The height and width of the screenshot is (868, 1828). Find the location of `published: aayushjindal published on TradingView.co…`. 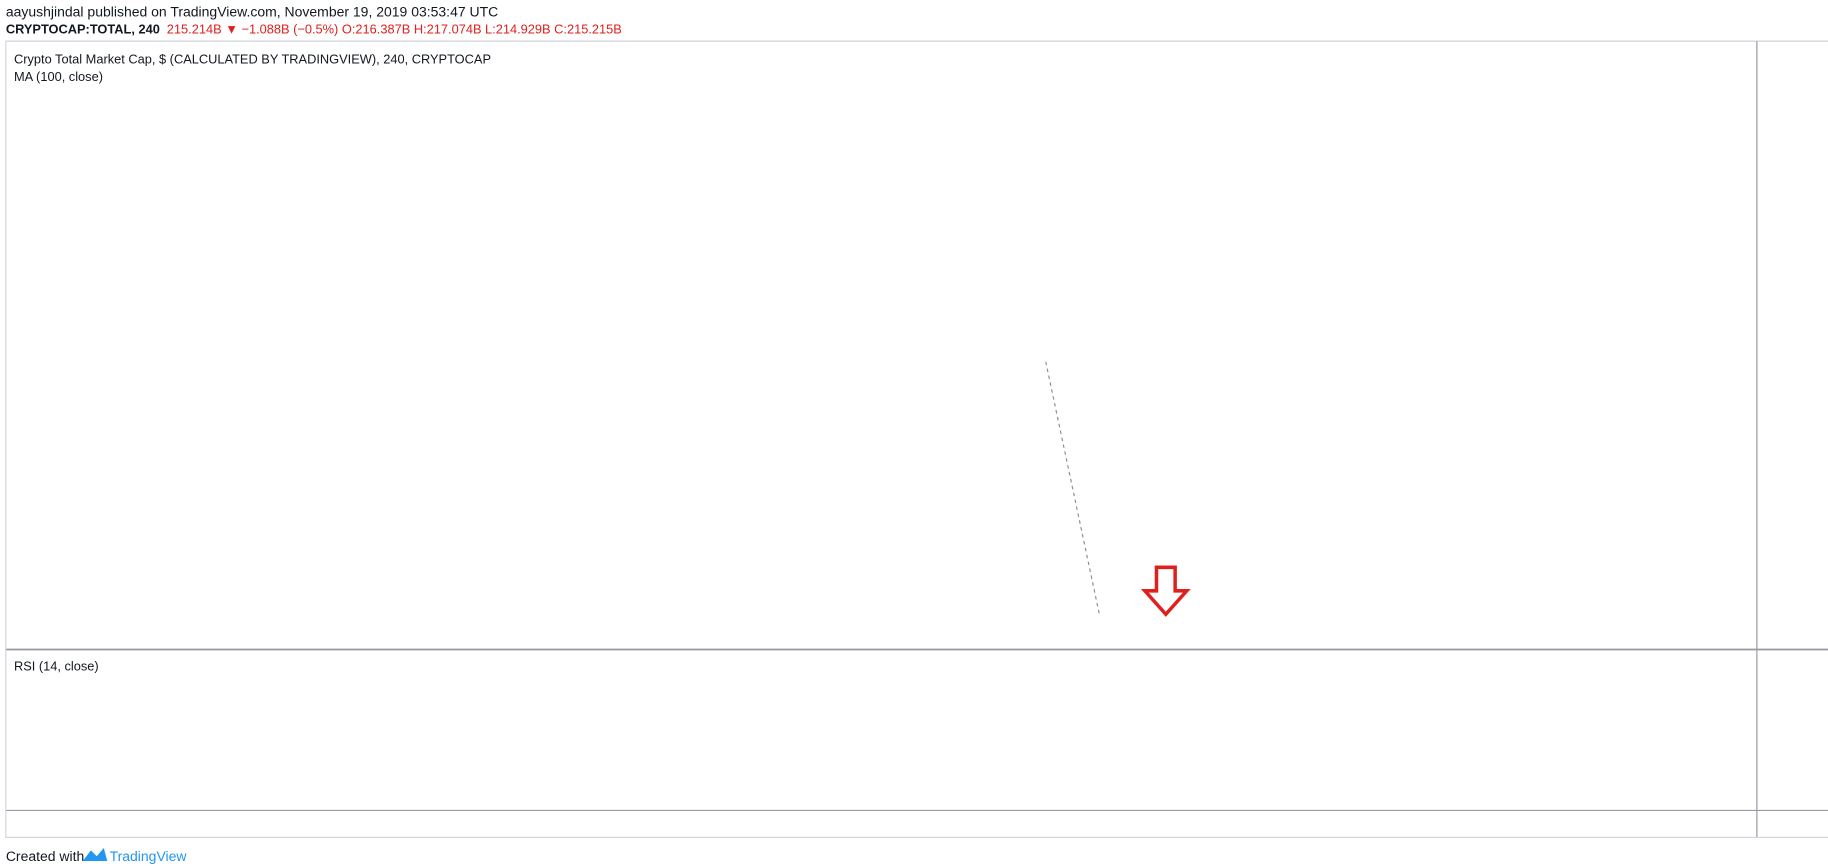

published: aayushjindal published on TradingView.co… is located at coordinates (252, 12).